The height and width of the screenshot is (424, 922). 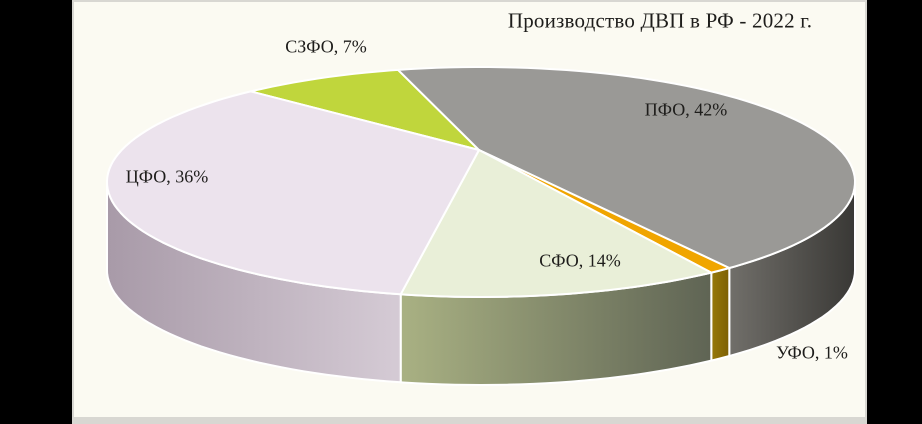 I want to click on pie-slice-szfo, so click(x=364, y=109).